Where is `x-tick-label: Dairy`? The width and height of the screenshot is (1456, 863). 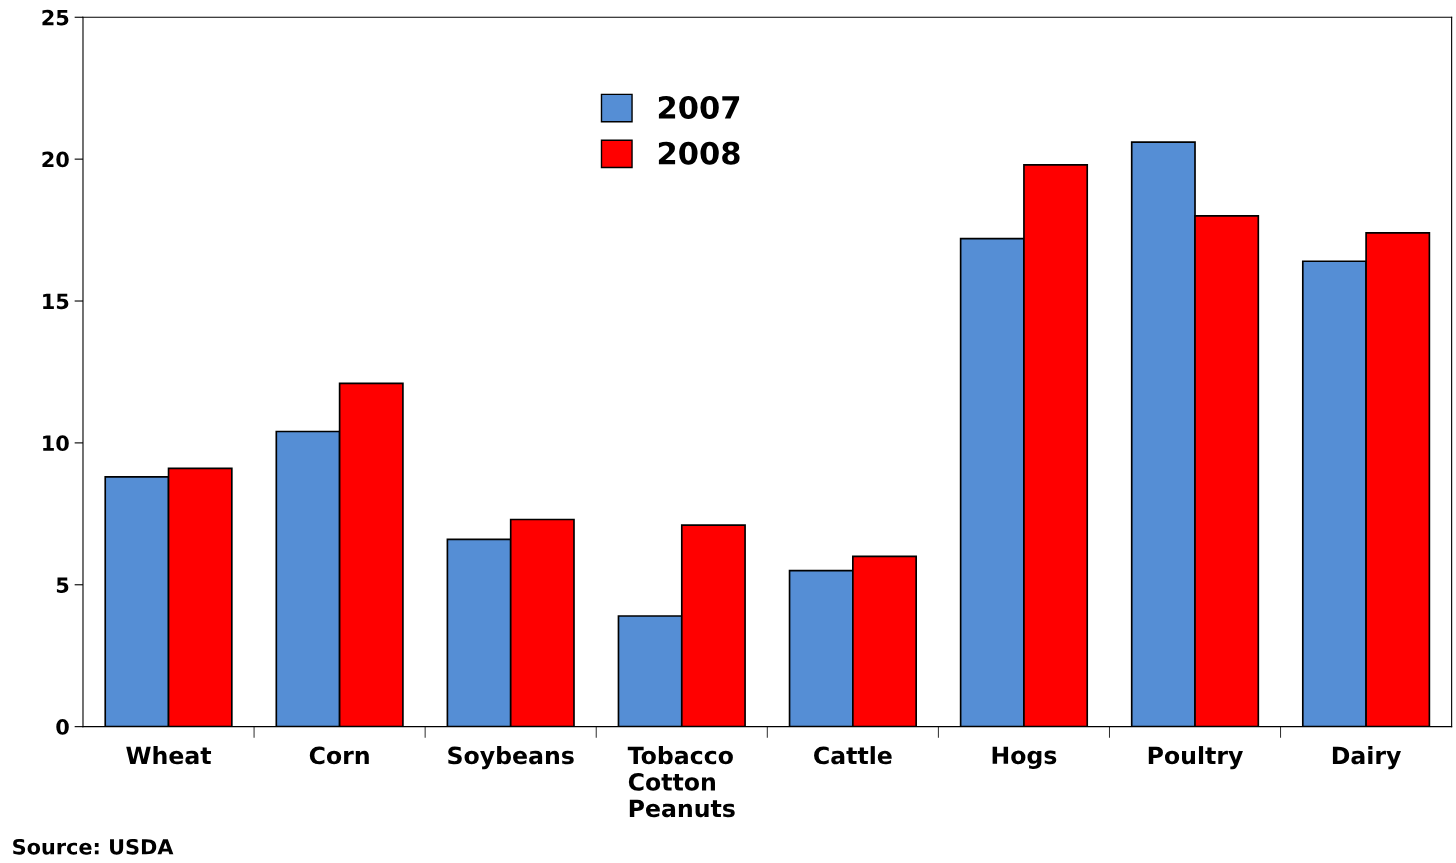
x-tick-label: Dairy is located at coordinates (1366, 758).